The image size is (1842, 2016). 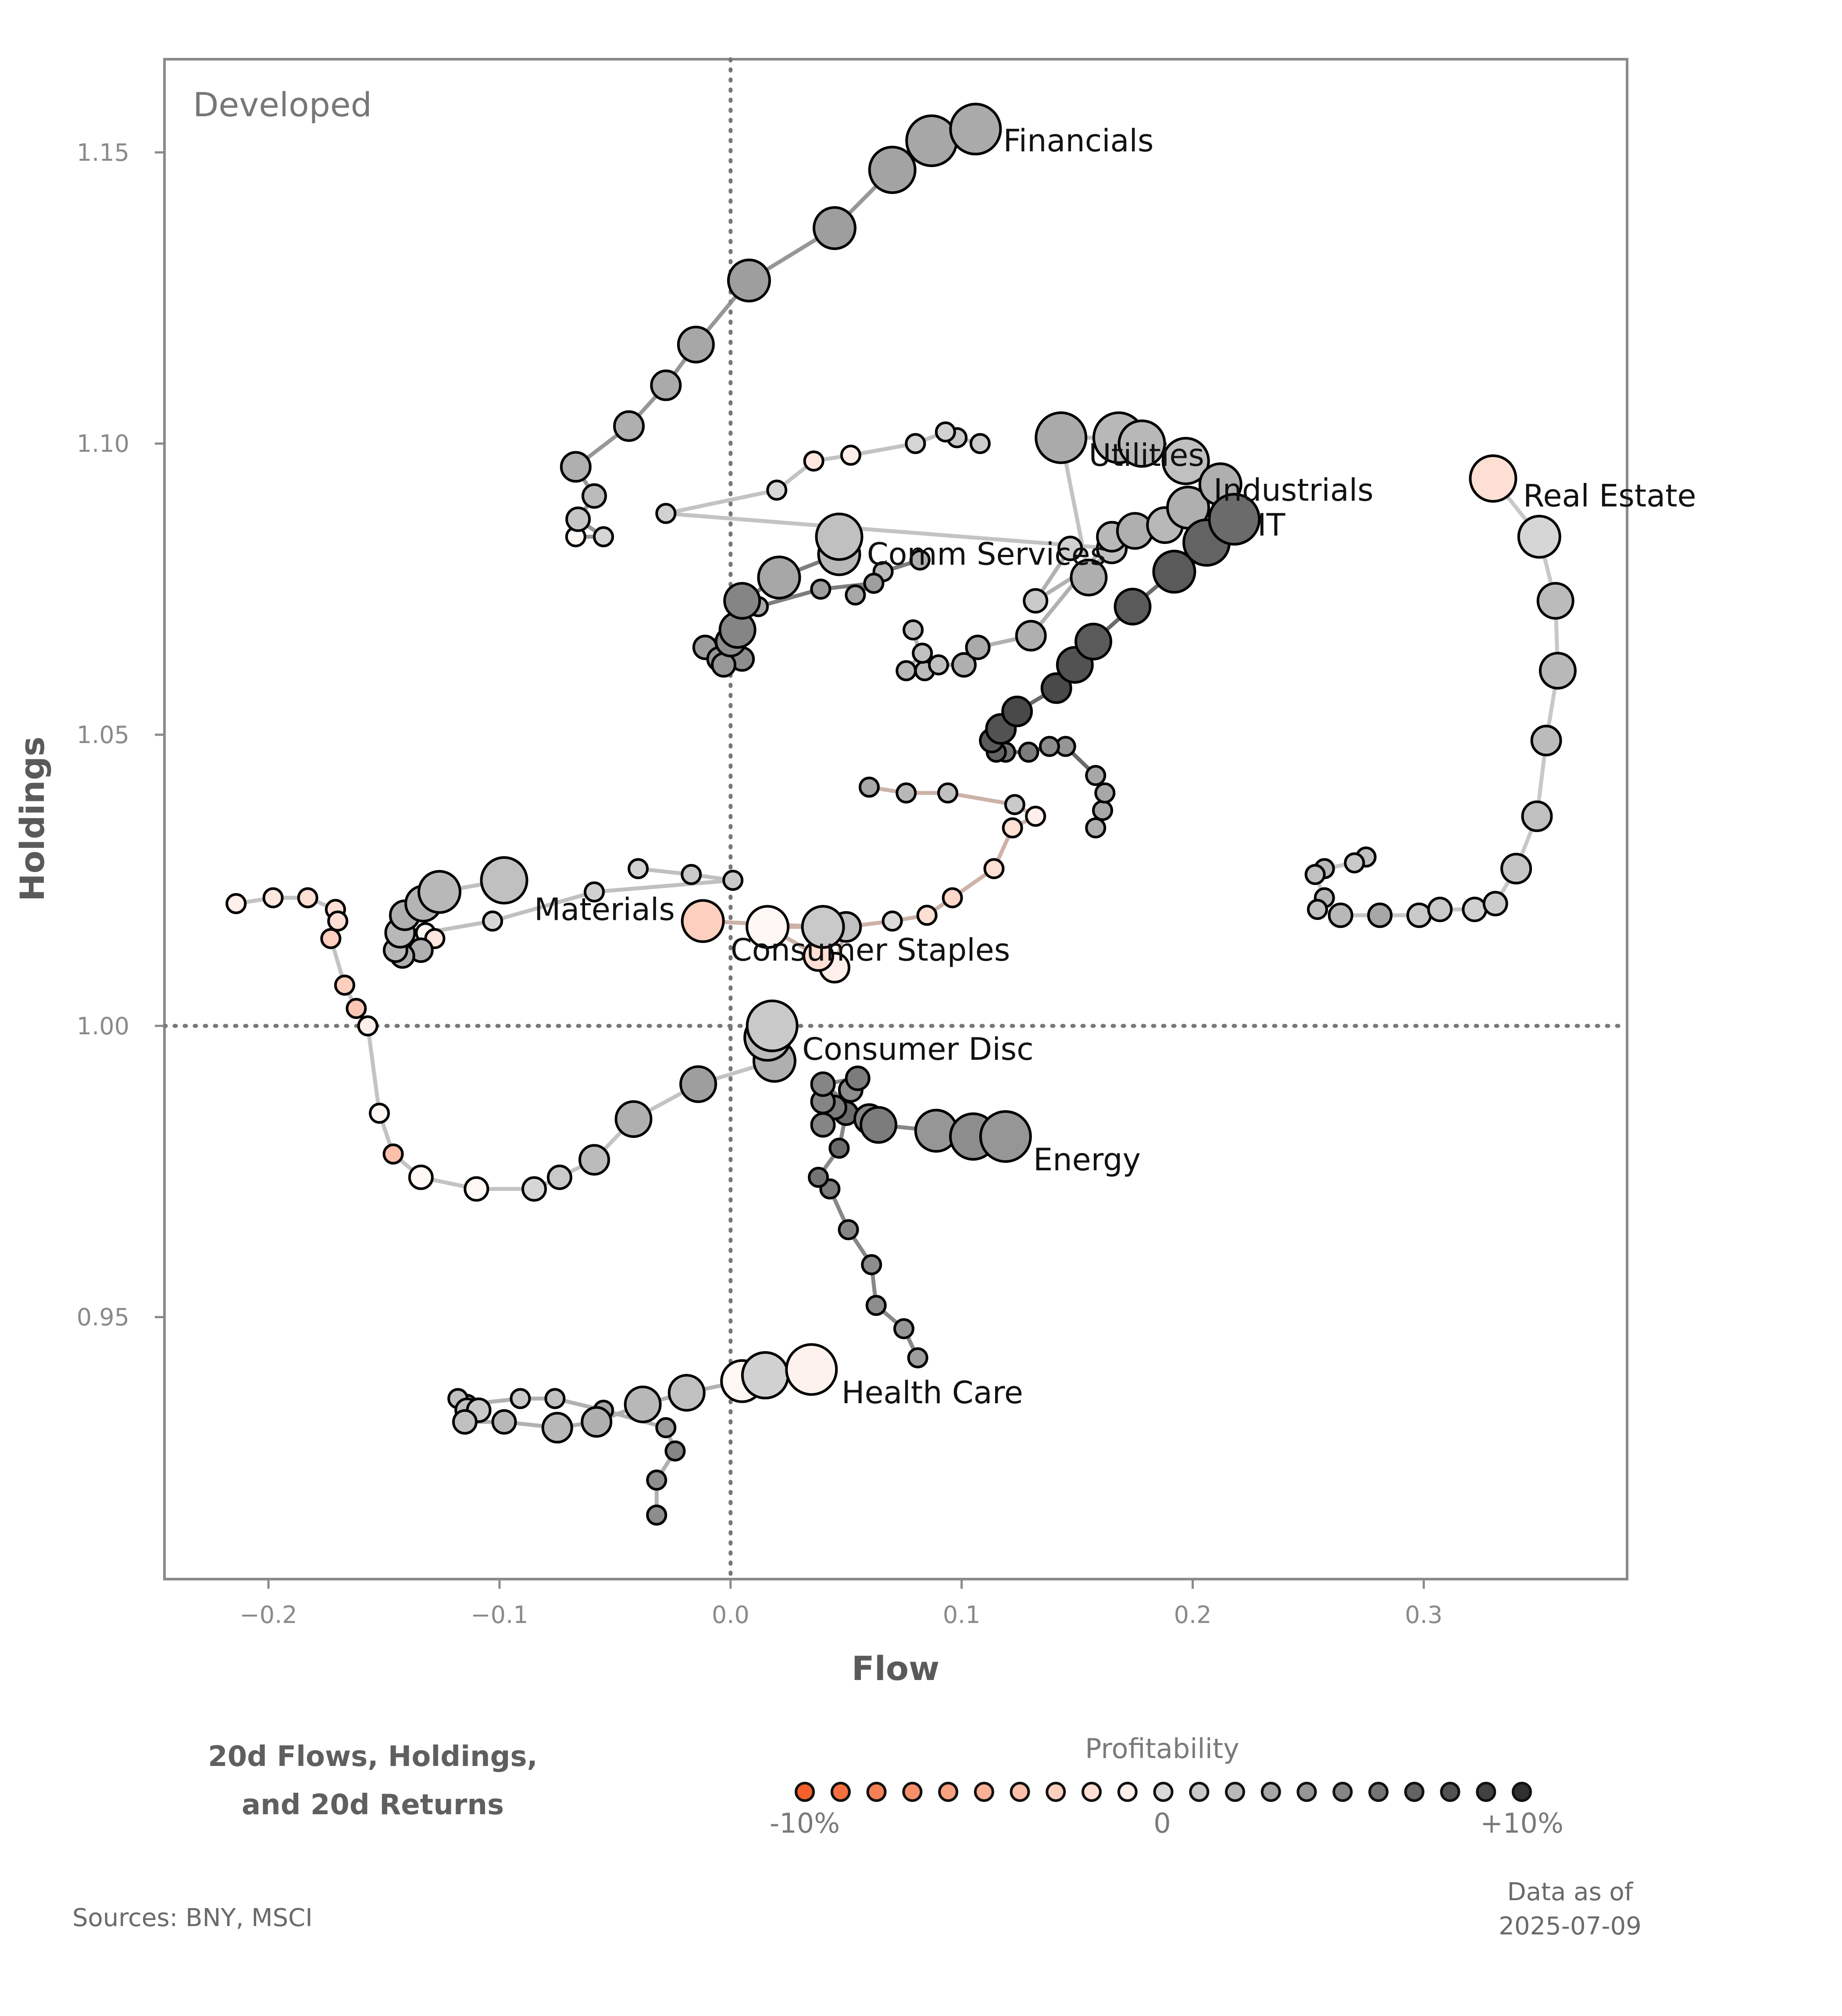 I want to click on x-axis-title: Flow, so click(x=895, y=1668).